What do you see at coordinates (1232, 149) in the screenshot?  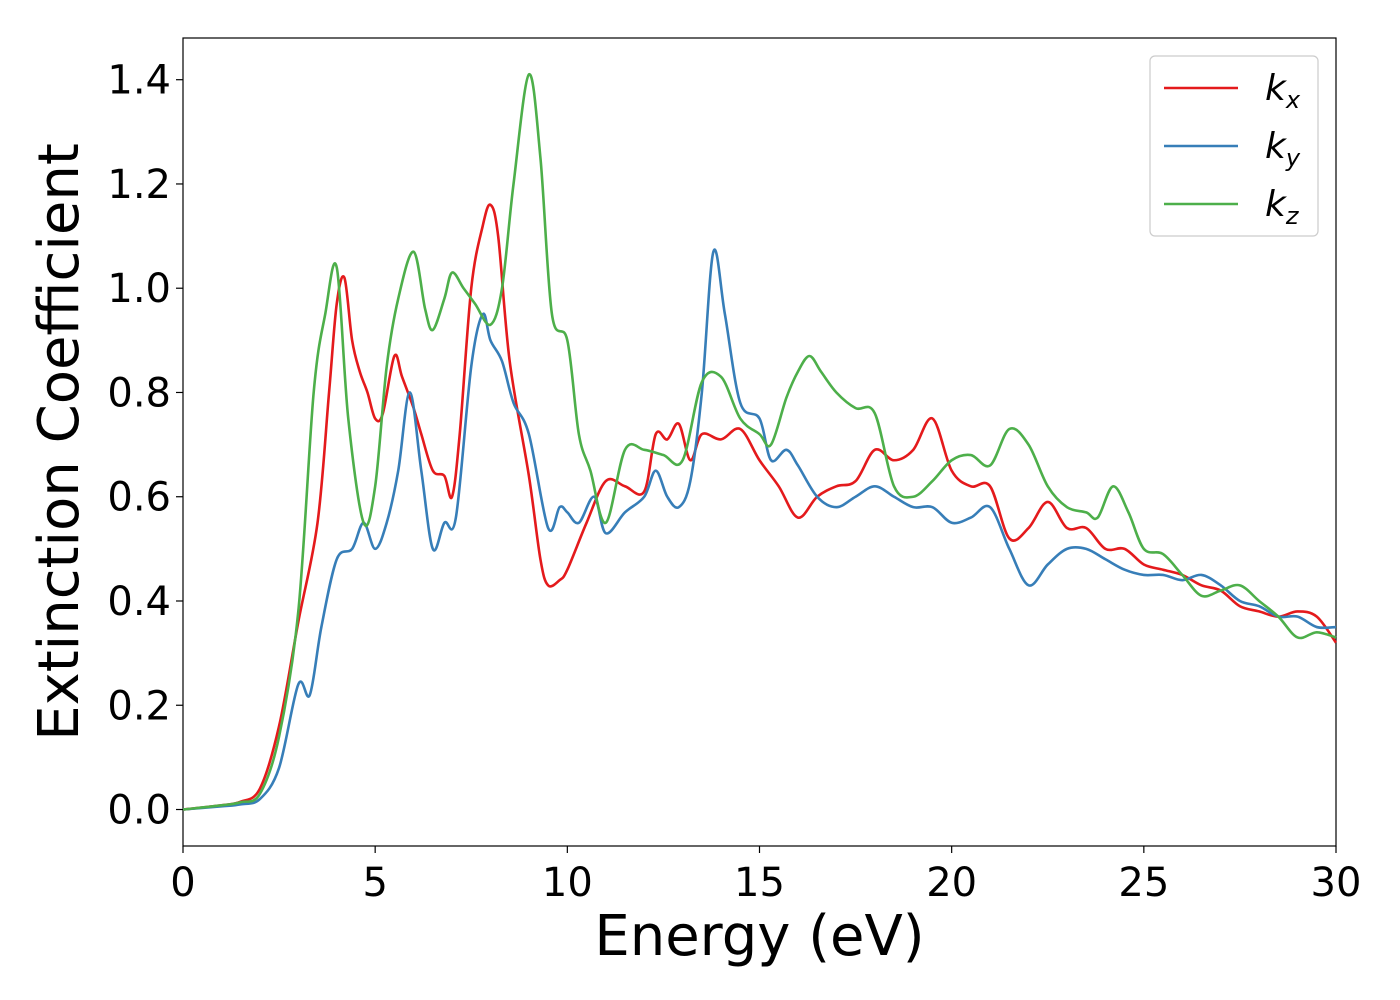 I see `legend-item-y: ky` at bounding box center [1232, 149].